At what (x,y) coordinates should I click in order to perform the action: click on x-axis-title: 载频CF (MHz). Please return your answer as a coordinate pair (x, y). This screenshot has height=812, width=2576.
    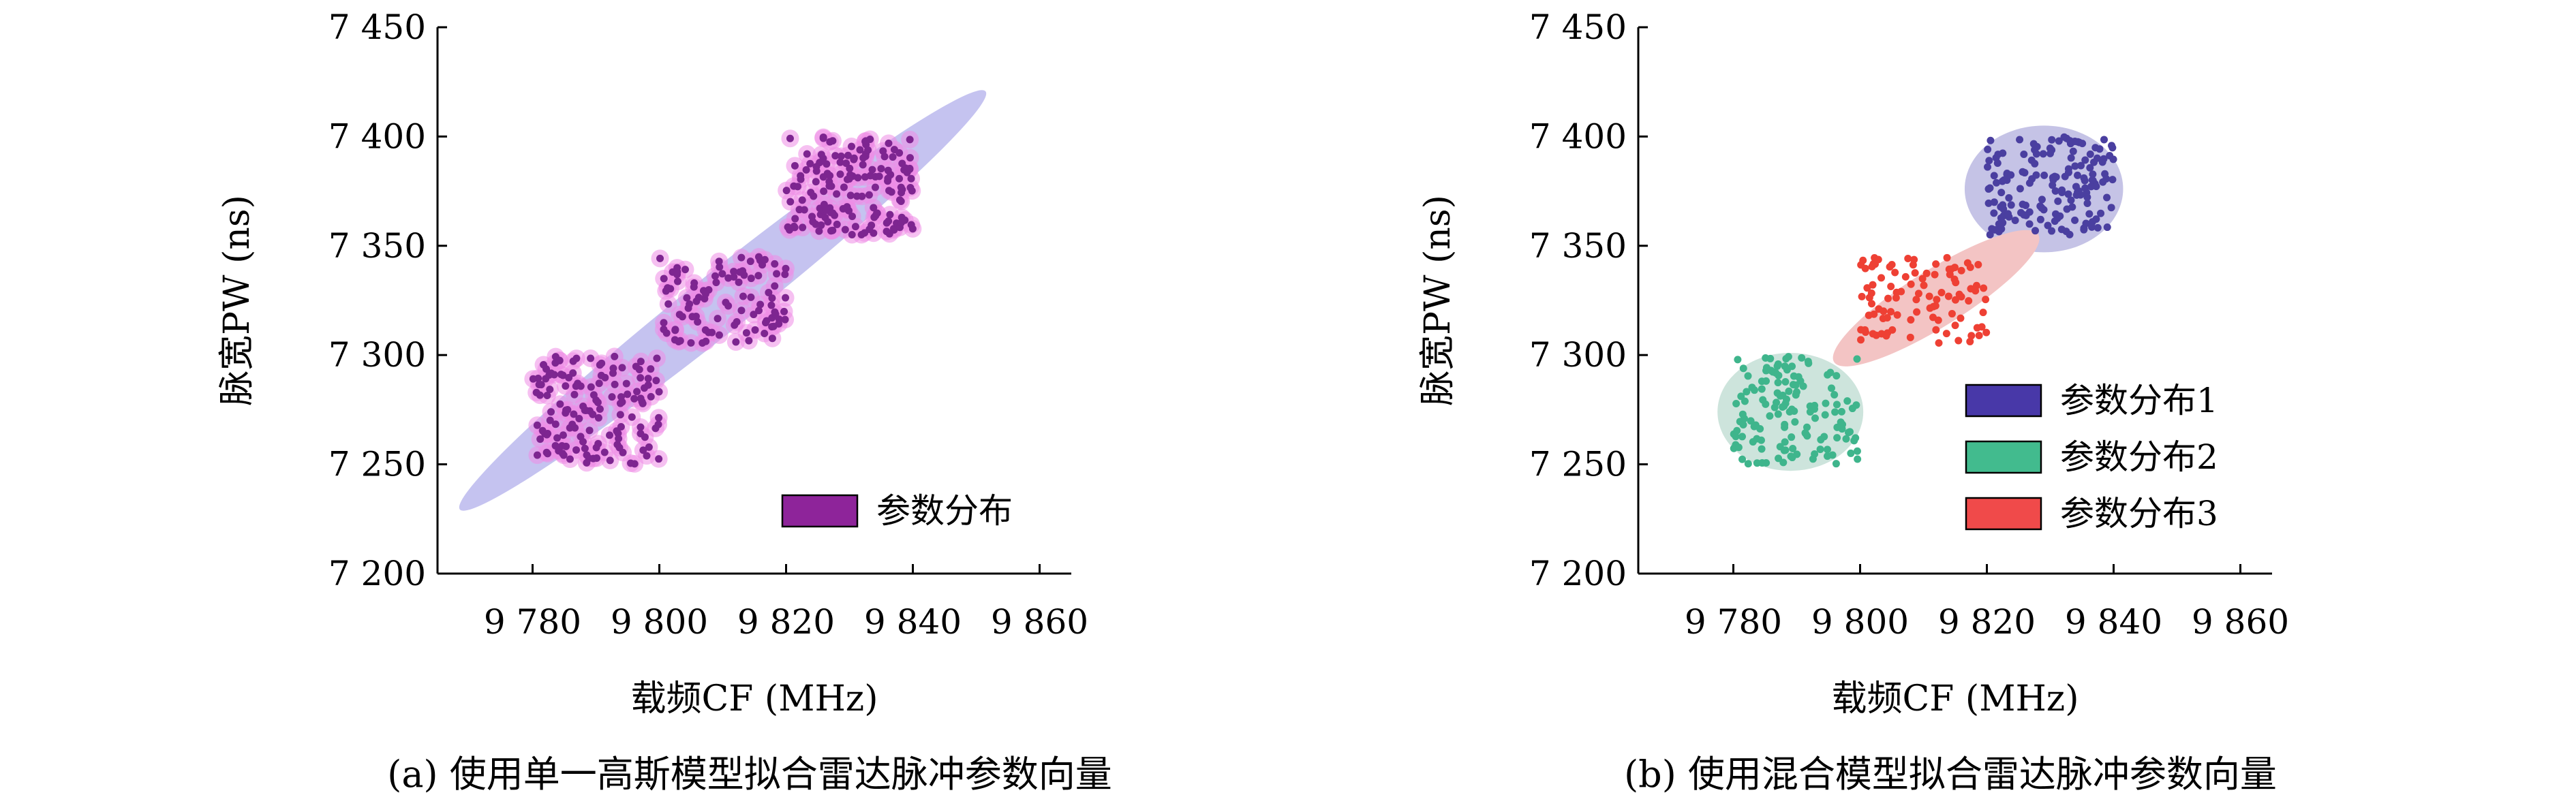
    Looking at the image, I should click on (1955, 698).